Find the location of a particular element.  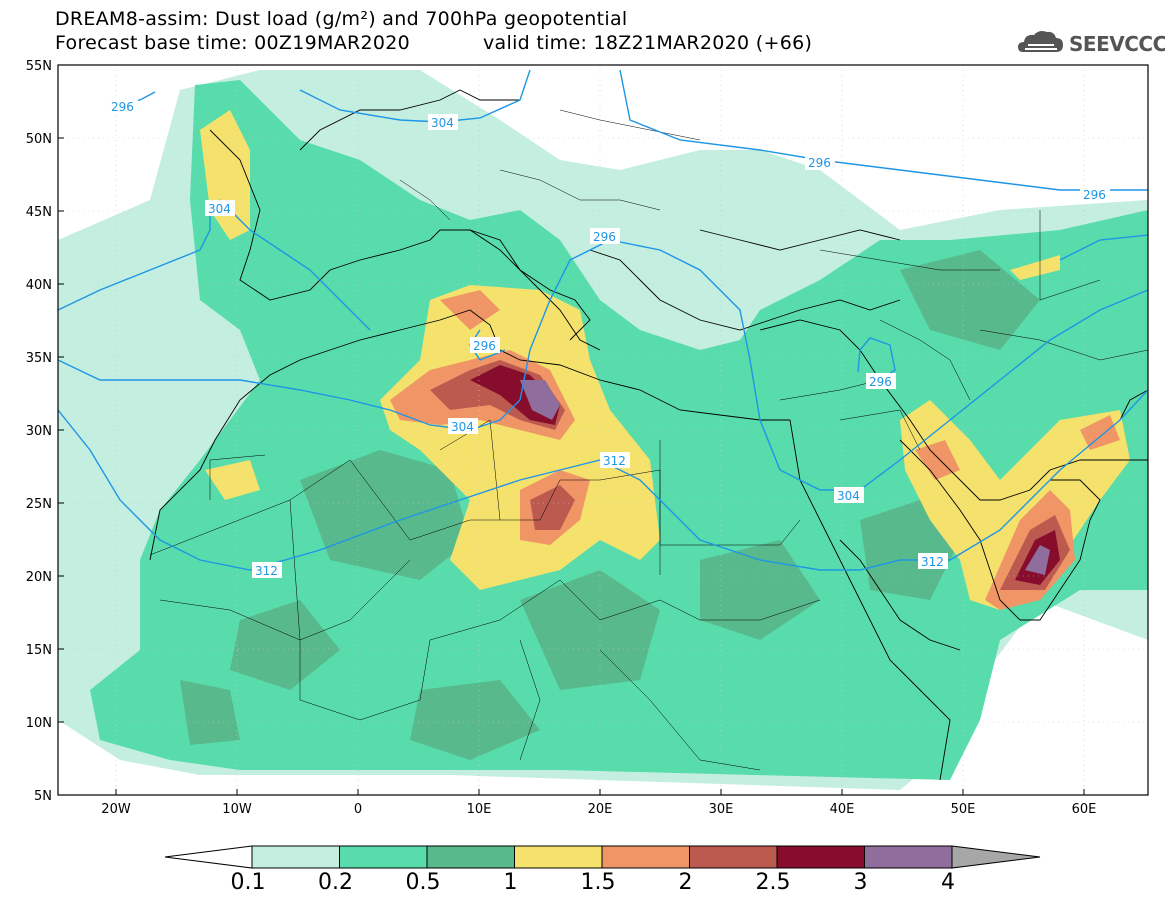

lat-label: 35N is located at coordinates (39, 358).